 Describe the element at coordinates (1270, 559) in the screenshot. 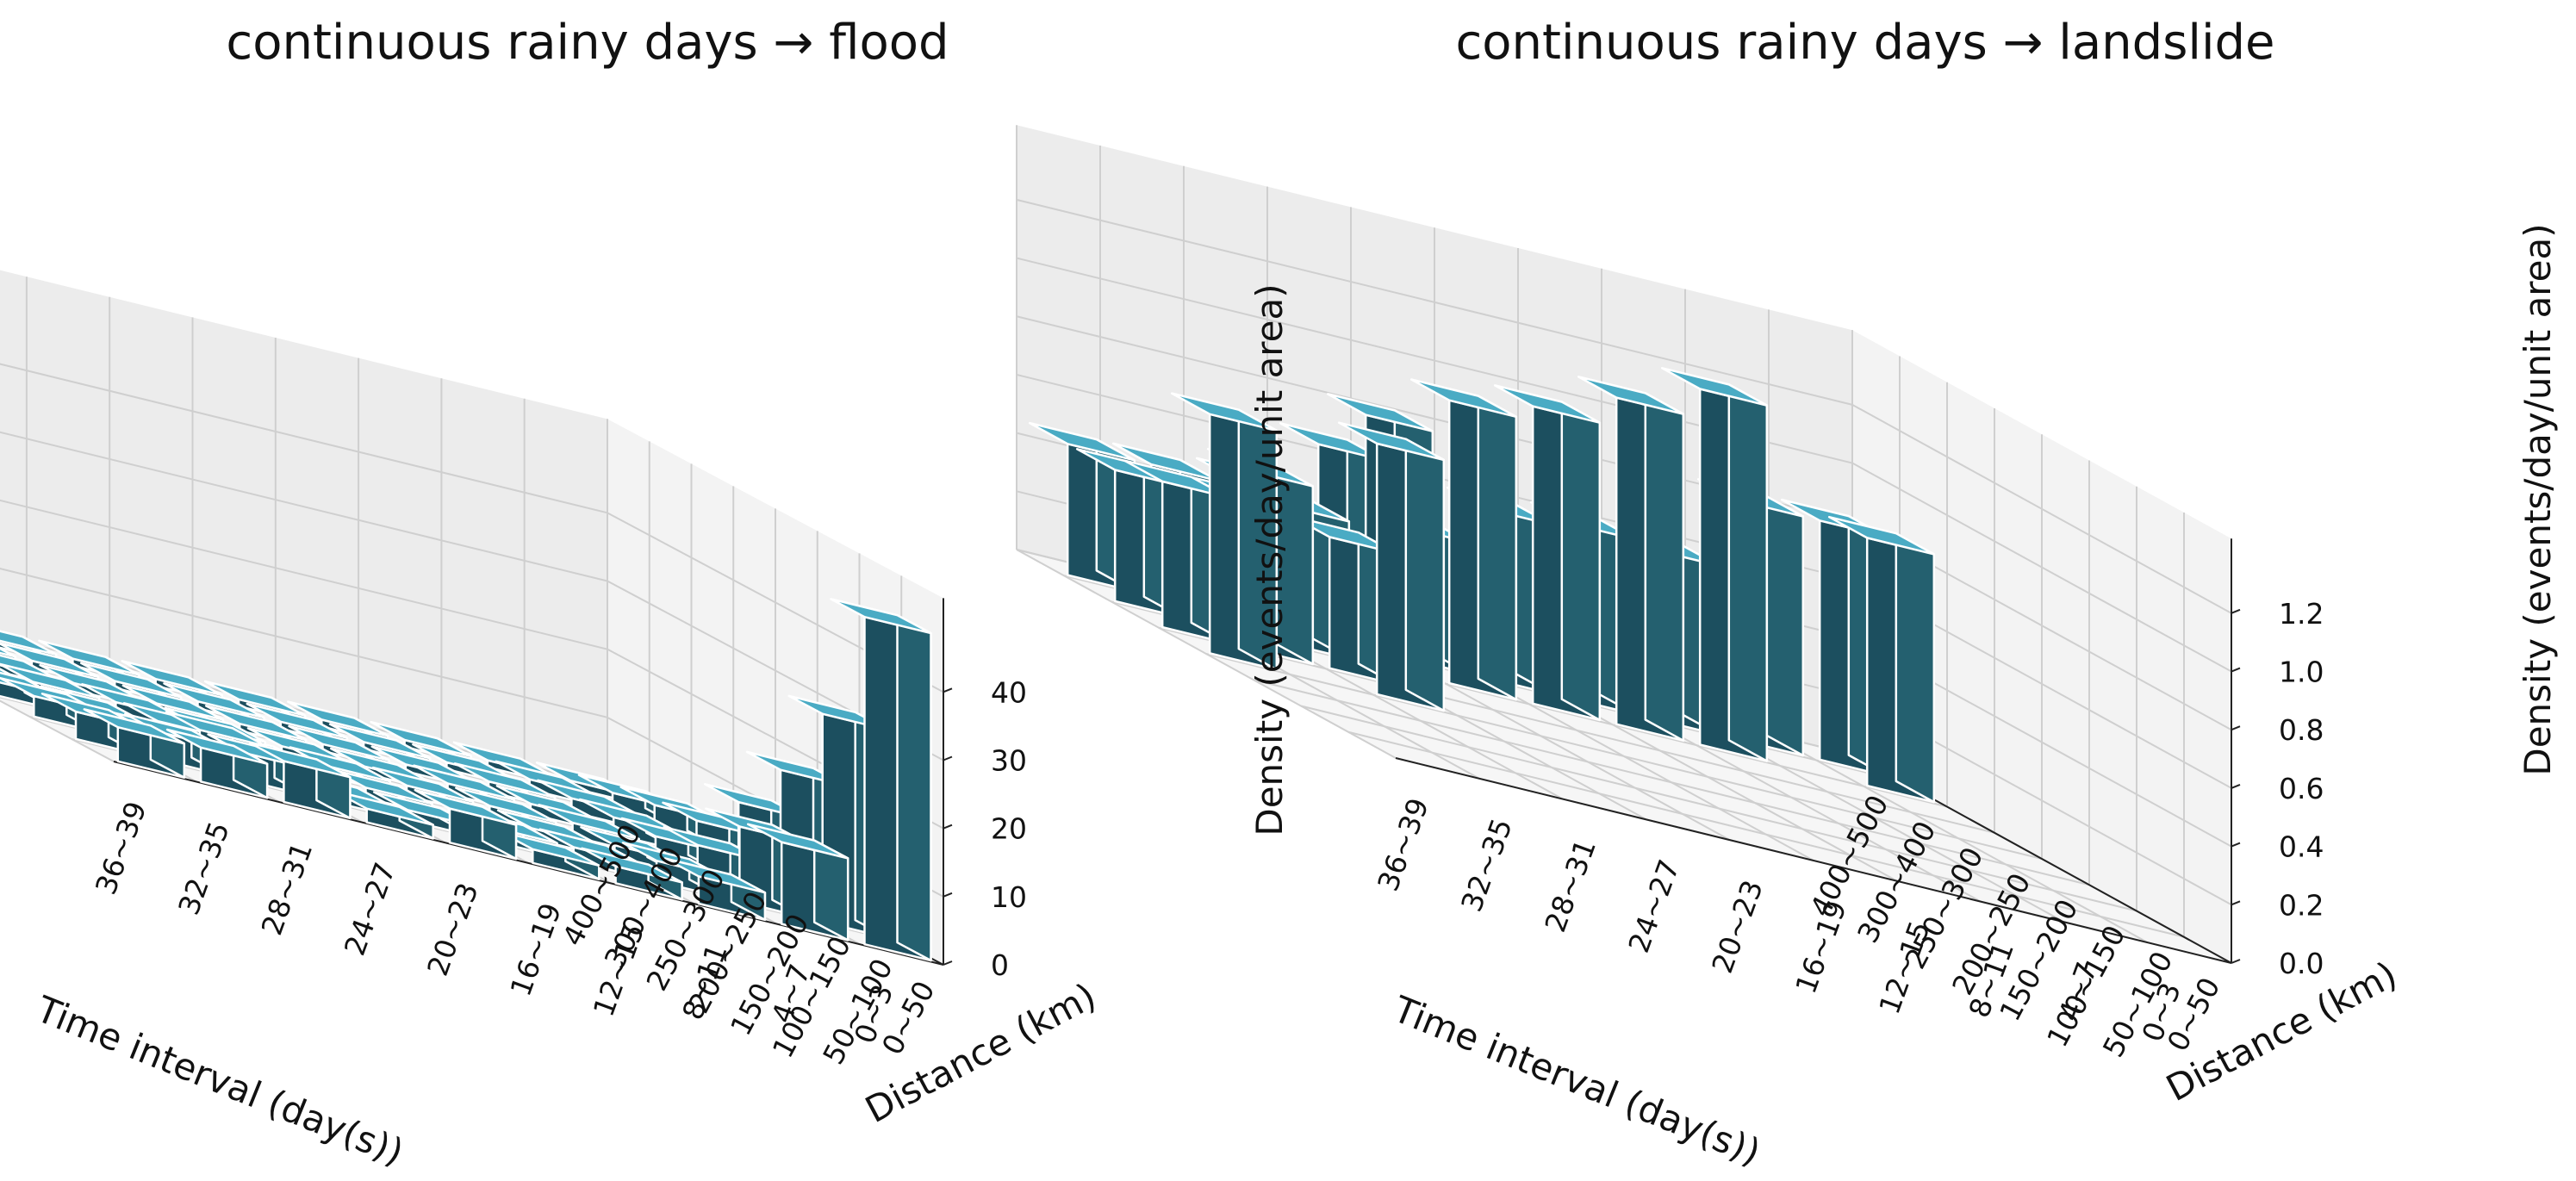

I see `landslide-zlabel-left: Density (events/day/unit area)` at that location.